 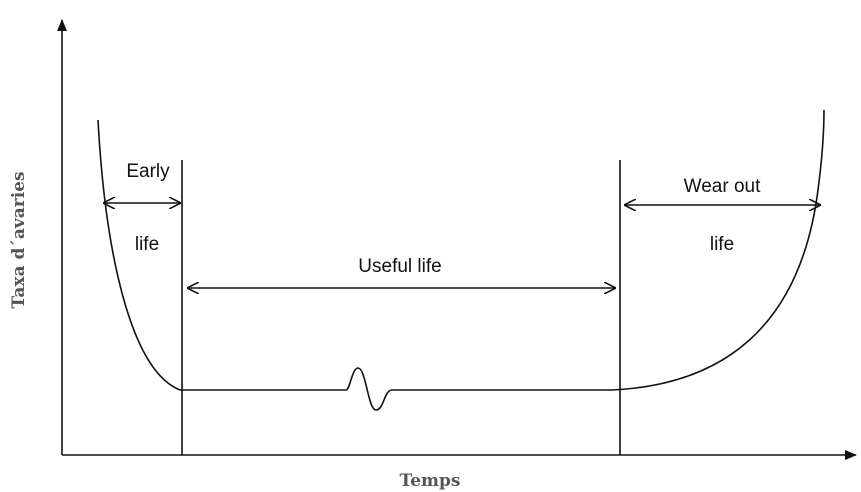 What do you see at coordinates (722, 186) in the screenshot?
I see `region-label: Wear out` at bounding box center [722, 186].